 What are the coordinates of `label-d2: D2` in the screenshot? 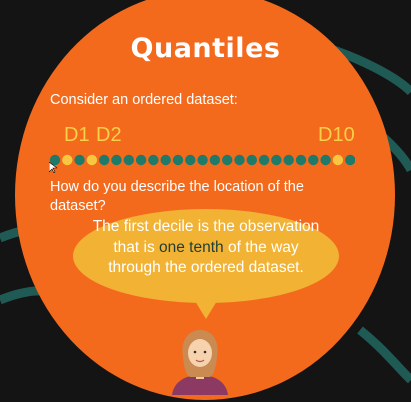 It's located at (109, 135).